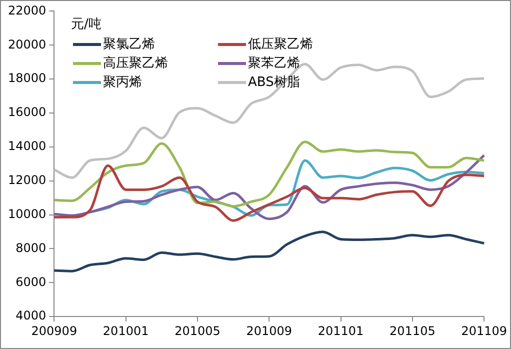 This screenshot has width=511, height=349. Describe the element at coordinates (125, 331) in the screenshot. I see `x-tick-label: 201001` at that location.